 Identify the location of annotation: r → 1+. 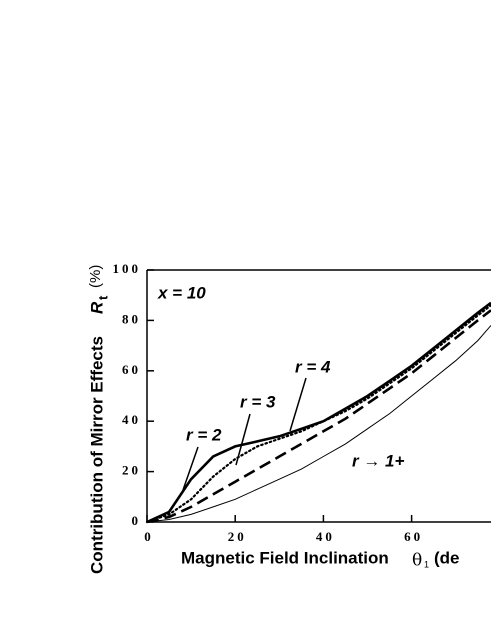
(378, 460).